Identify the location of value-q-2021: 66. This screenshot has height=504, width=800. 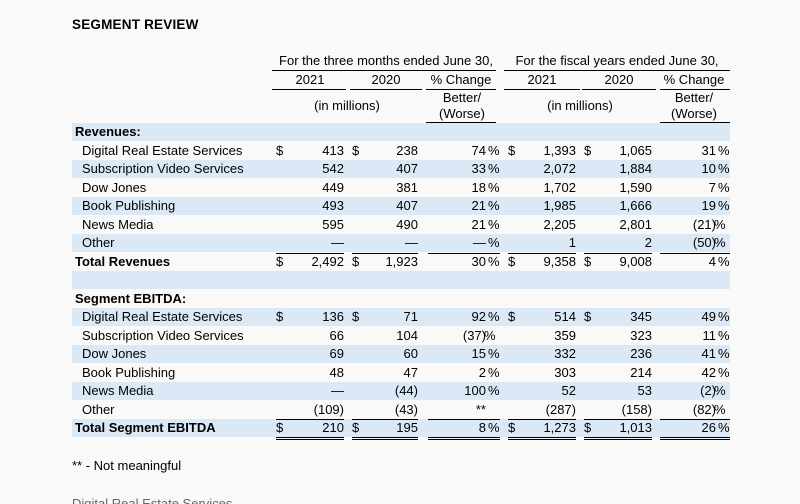
(336, 335).